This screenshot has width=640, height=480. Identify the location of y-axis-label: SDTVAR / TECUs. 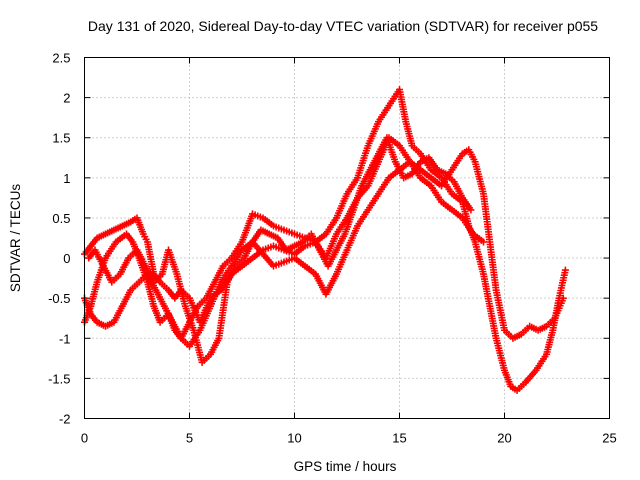
(15, 238).